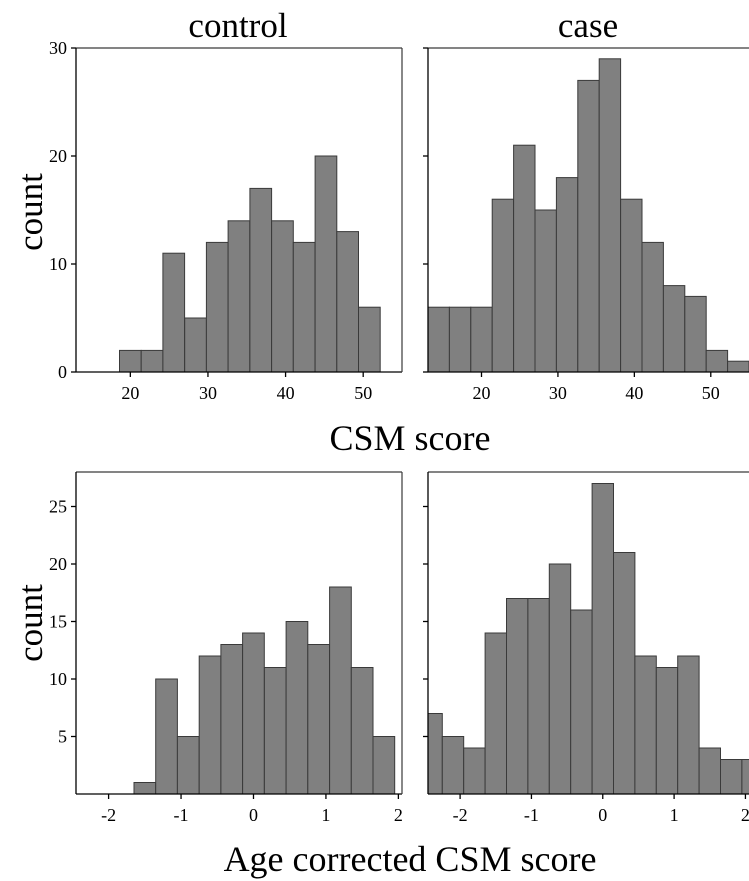  Describe the element at coordinates (62, 372) in the screenshot. I see `y-tick-label: 0` at that location.